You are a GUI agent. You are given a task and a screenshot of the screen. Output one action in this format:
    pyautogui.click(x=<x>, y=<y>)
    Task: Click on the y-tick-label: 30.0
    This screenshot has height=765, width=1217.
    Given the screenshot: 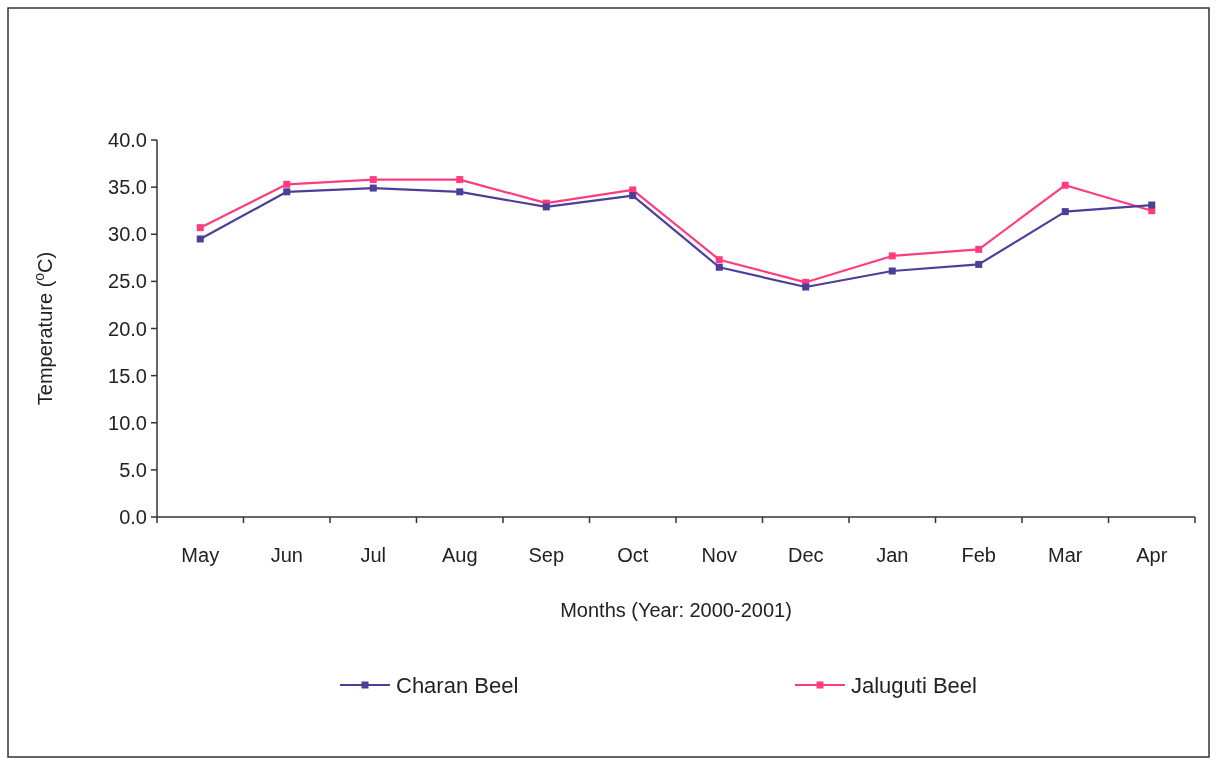 What is the action you would take?
    pyautogui.click(x=127, y=234)
    